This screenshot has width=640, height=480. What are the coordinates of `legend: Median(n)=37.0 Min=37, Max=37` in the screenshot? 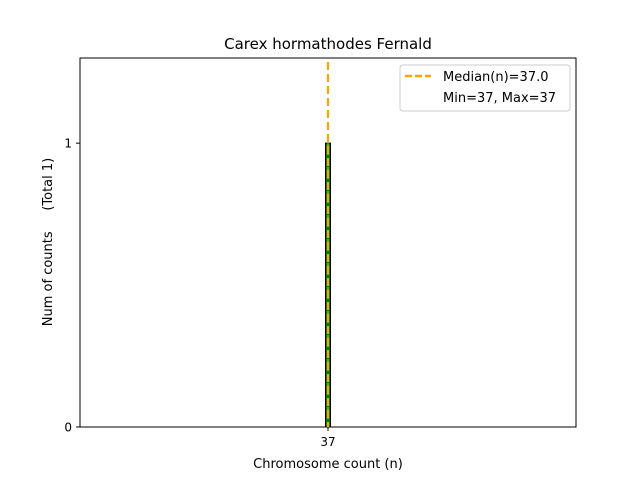 It's located at (485, 88).